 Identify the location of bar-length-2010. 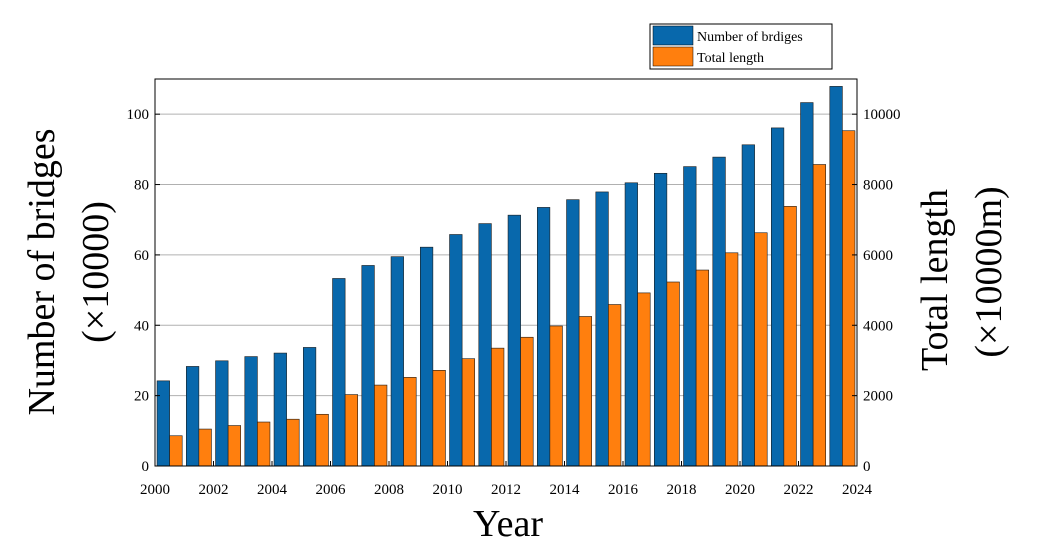
(468, 412).